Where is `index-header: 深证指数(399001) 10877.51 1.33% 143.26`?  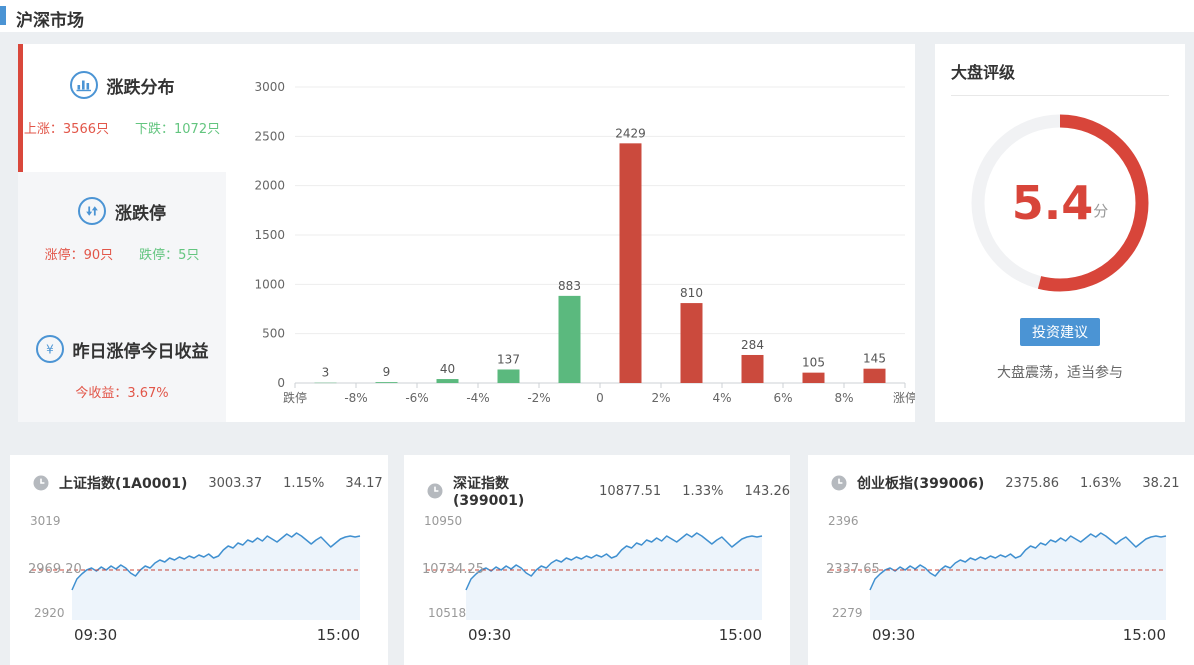
index-header: 深证指数(399001) 10877.51 1.33% 143.26 is located at coordinates (608, 491).